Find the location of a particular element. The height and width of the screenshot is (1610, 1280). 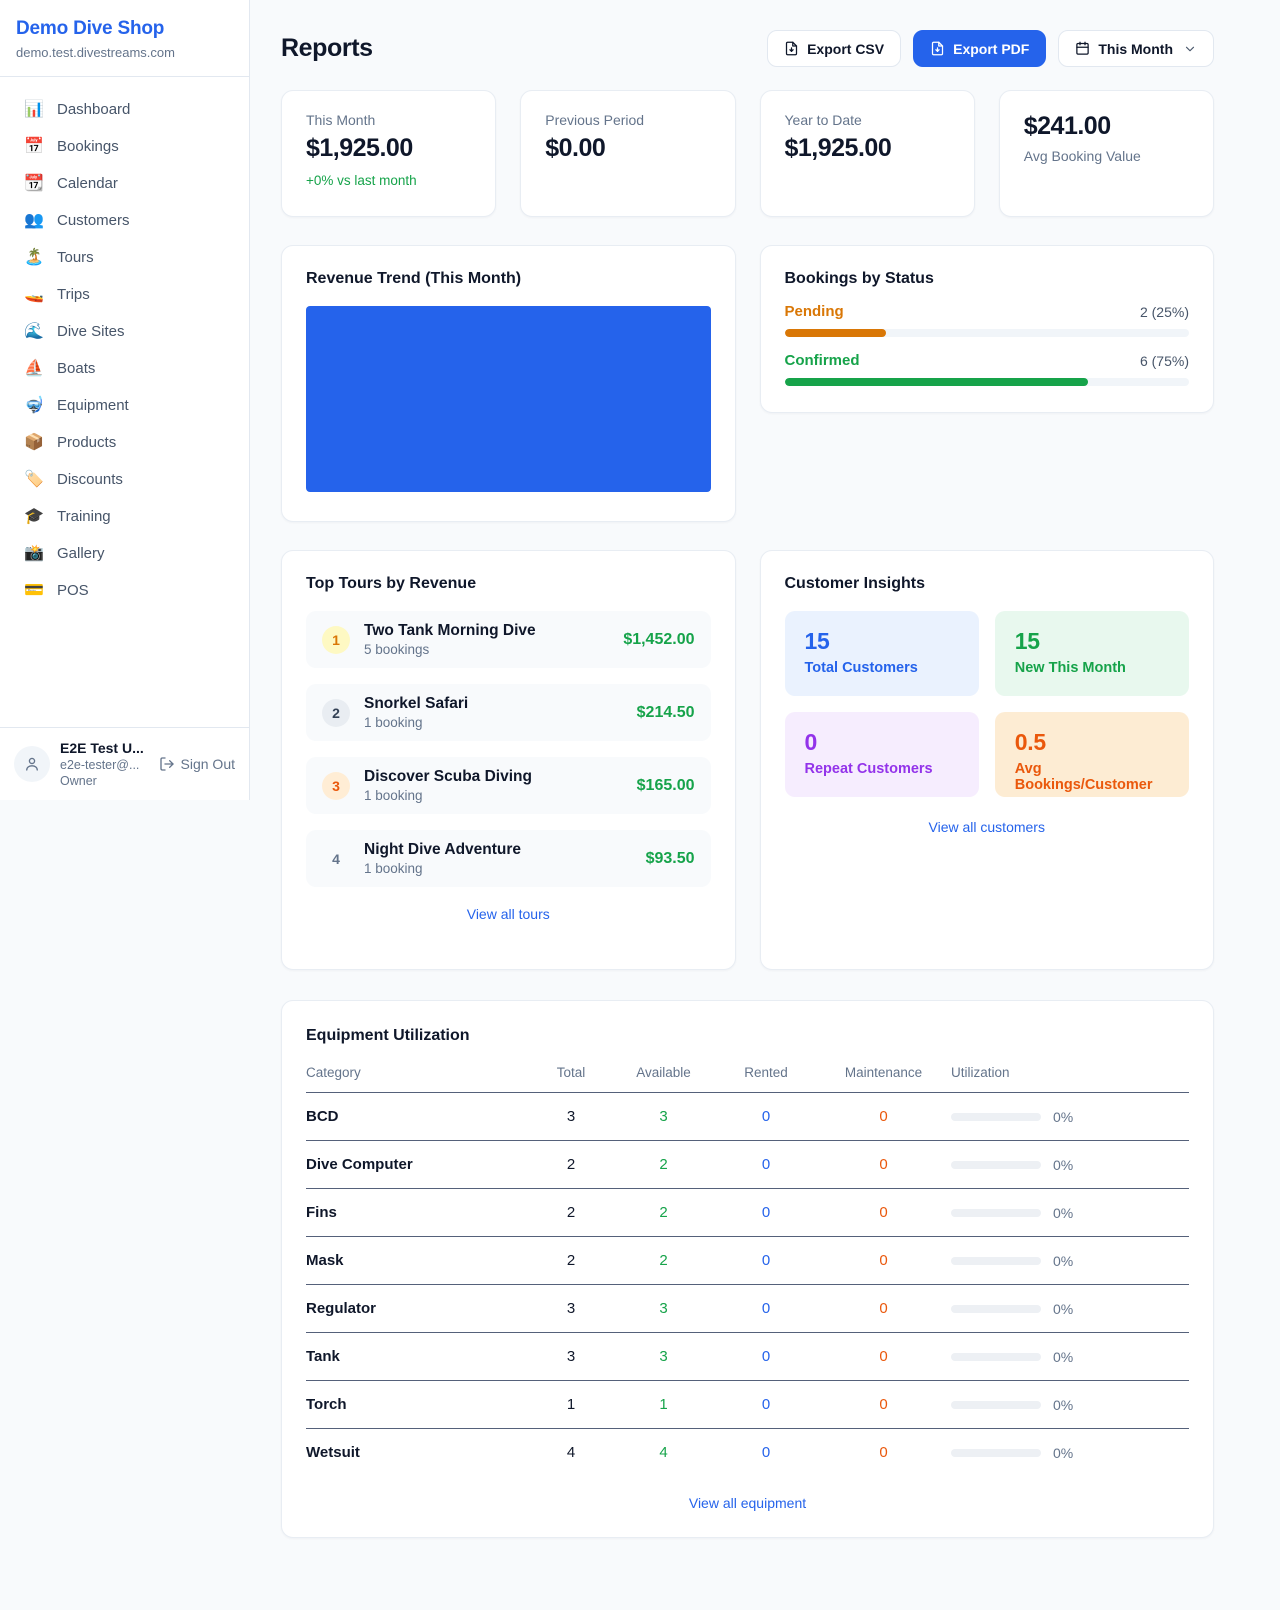

sidebar-item-gallery: 📸 Gallery is located at coordinates (124, 553).